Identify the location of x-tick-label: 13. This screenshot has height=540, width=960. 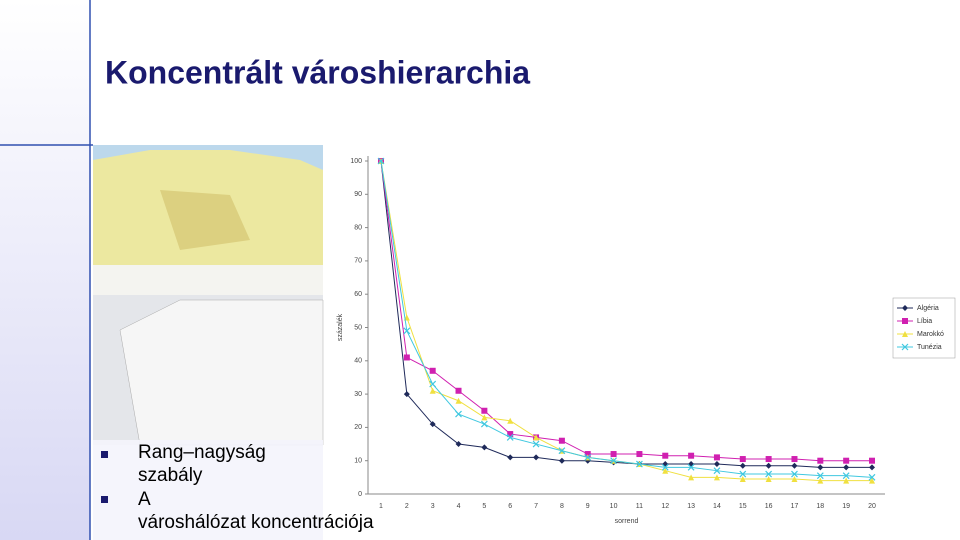
(691, 506).